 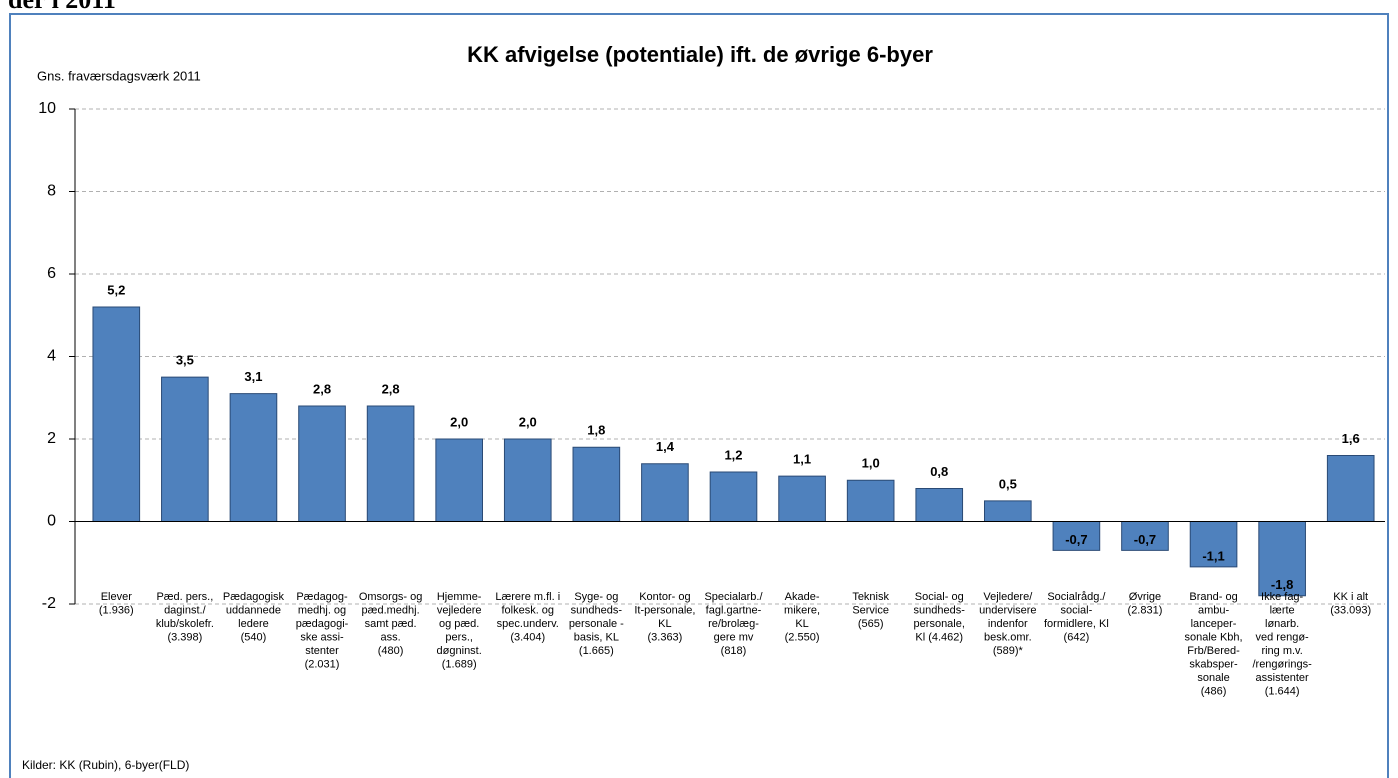 What do you see at coordinates (1281, 651) in the screenshot?
I see `x-tick-line: ring m.v.` at bounding box center [1281, 651].